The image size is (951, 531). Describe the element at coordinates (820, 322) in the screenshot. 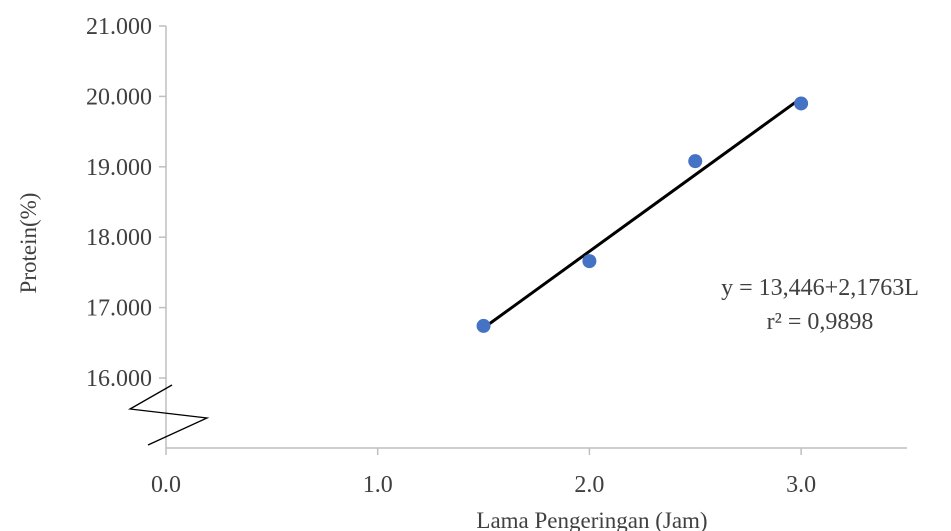

I see `r-squared-label: r² = 0,9898` at that location.